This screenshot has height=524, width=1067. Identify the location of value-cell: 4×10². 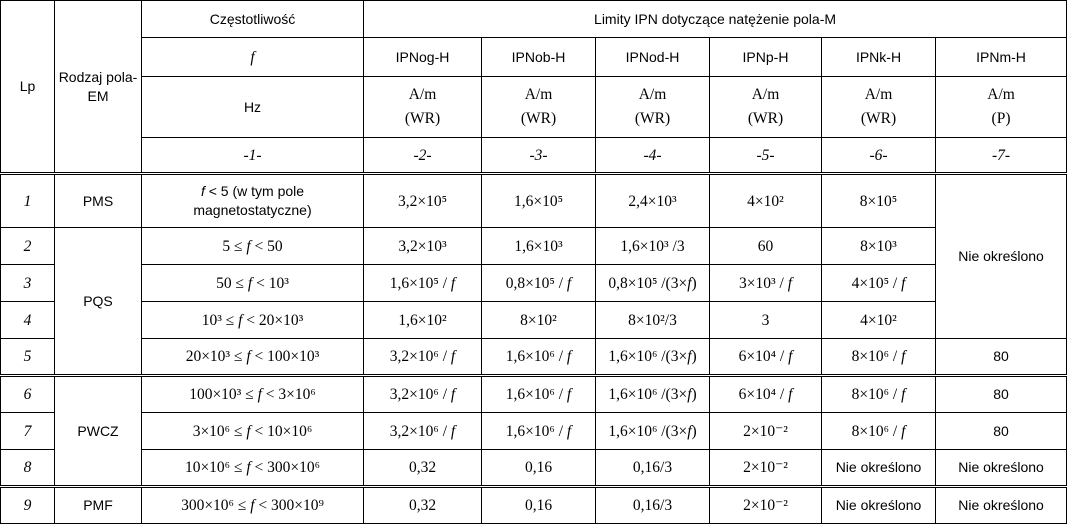
(878, 320).